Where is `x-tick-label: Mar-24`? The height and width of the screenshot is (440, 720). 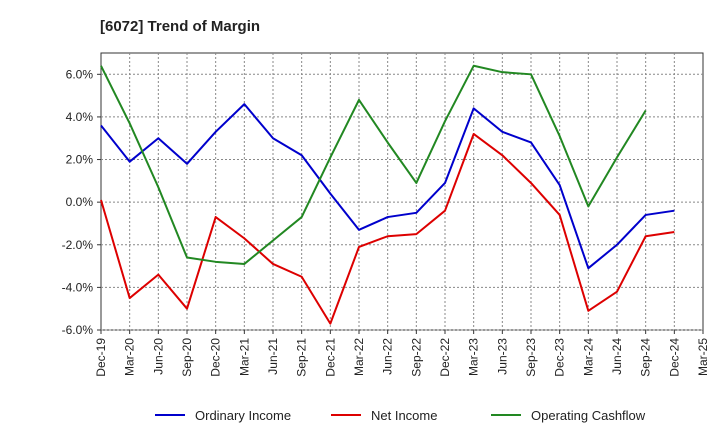 x-tick-label: Mar-24 is located at coordinates (588, 357).